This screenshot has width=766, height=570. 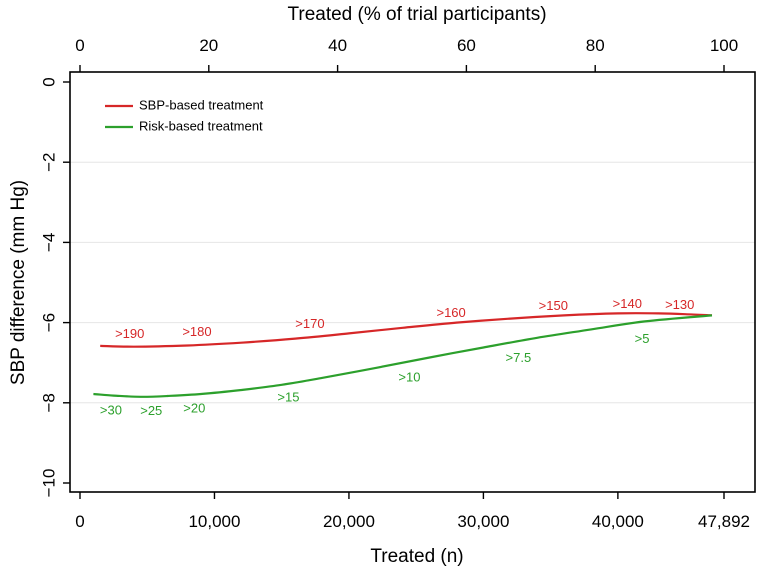 What do you see at coordinates (48, 81) in the screenshot?
I see `y-tick-label: 0` at bounding box center [48, 81].